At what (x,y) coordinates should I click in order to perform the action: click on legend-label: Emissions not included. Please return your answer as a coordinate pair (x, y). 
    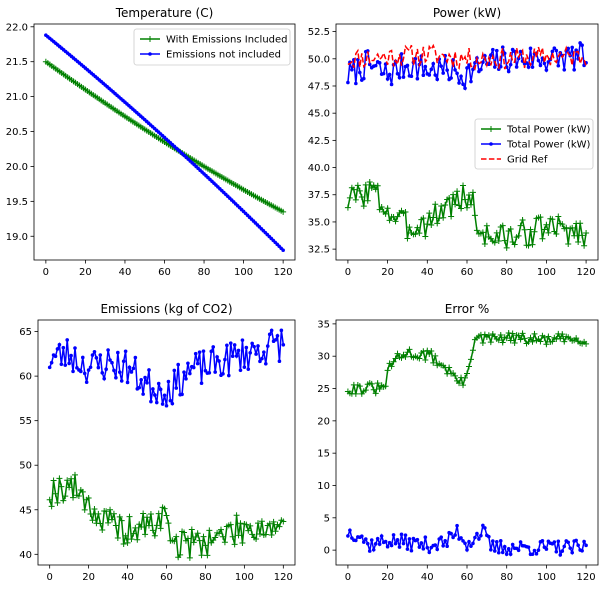
    Looking at the image, I should click on (223, 55).